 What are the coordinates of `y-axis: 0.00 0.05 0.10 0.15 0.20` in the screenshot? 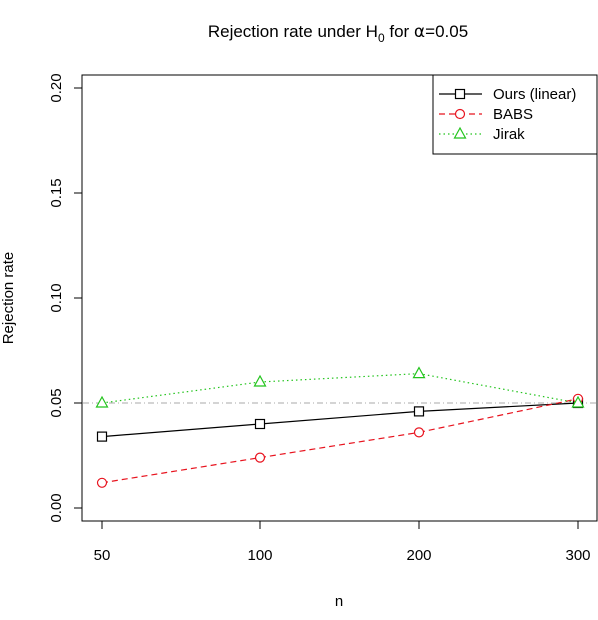 It's located at (65, 298).